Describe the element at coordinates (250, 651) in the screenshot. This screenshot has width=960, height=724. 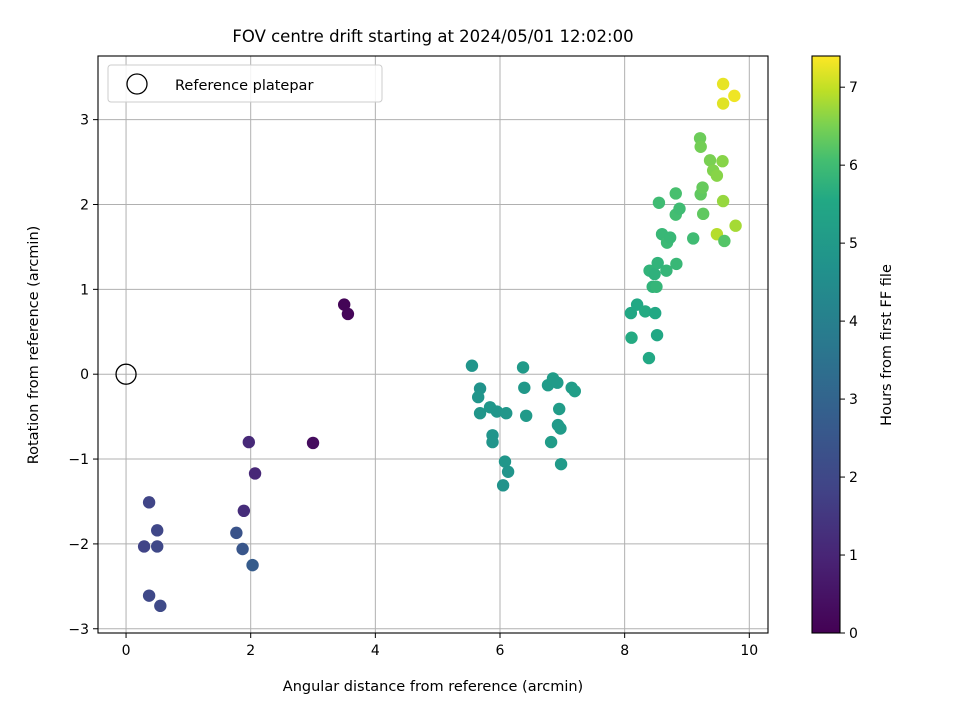
I see `x-tick-label: 2` at that location.